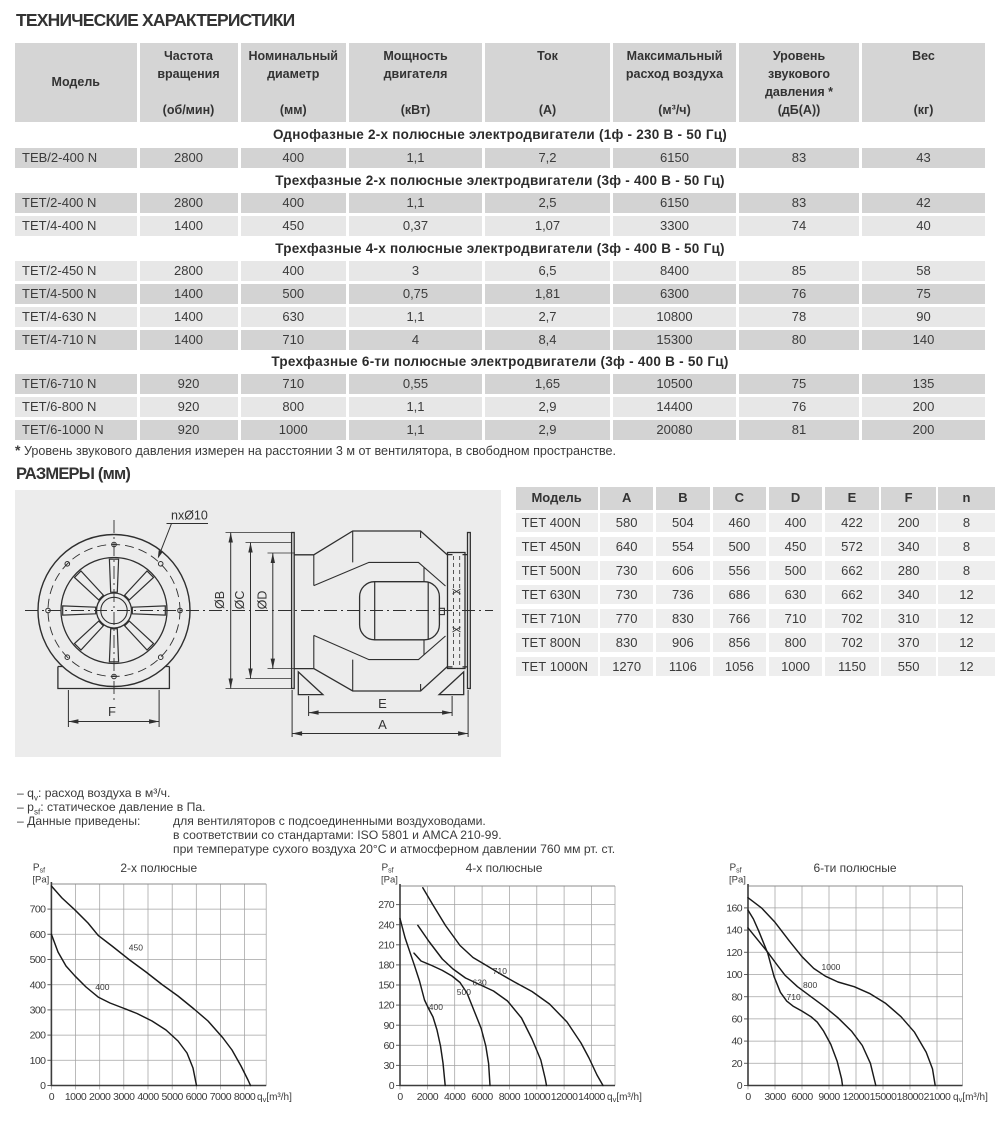  I want to click on svg-text: ØC, so click(240, 600).